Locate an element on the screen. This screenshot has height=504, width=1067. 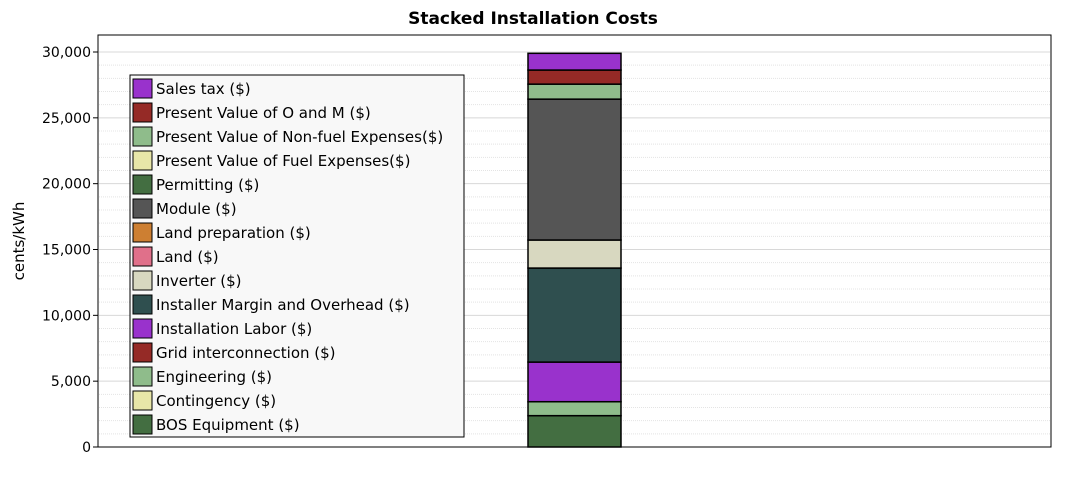
legend-label: Inverter ($) is located at coordinates (199, 281).